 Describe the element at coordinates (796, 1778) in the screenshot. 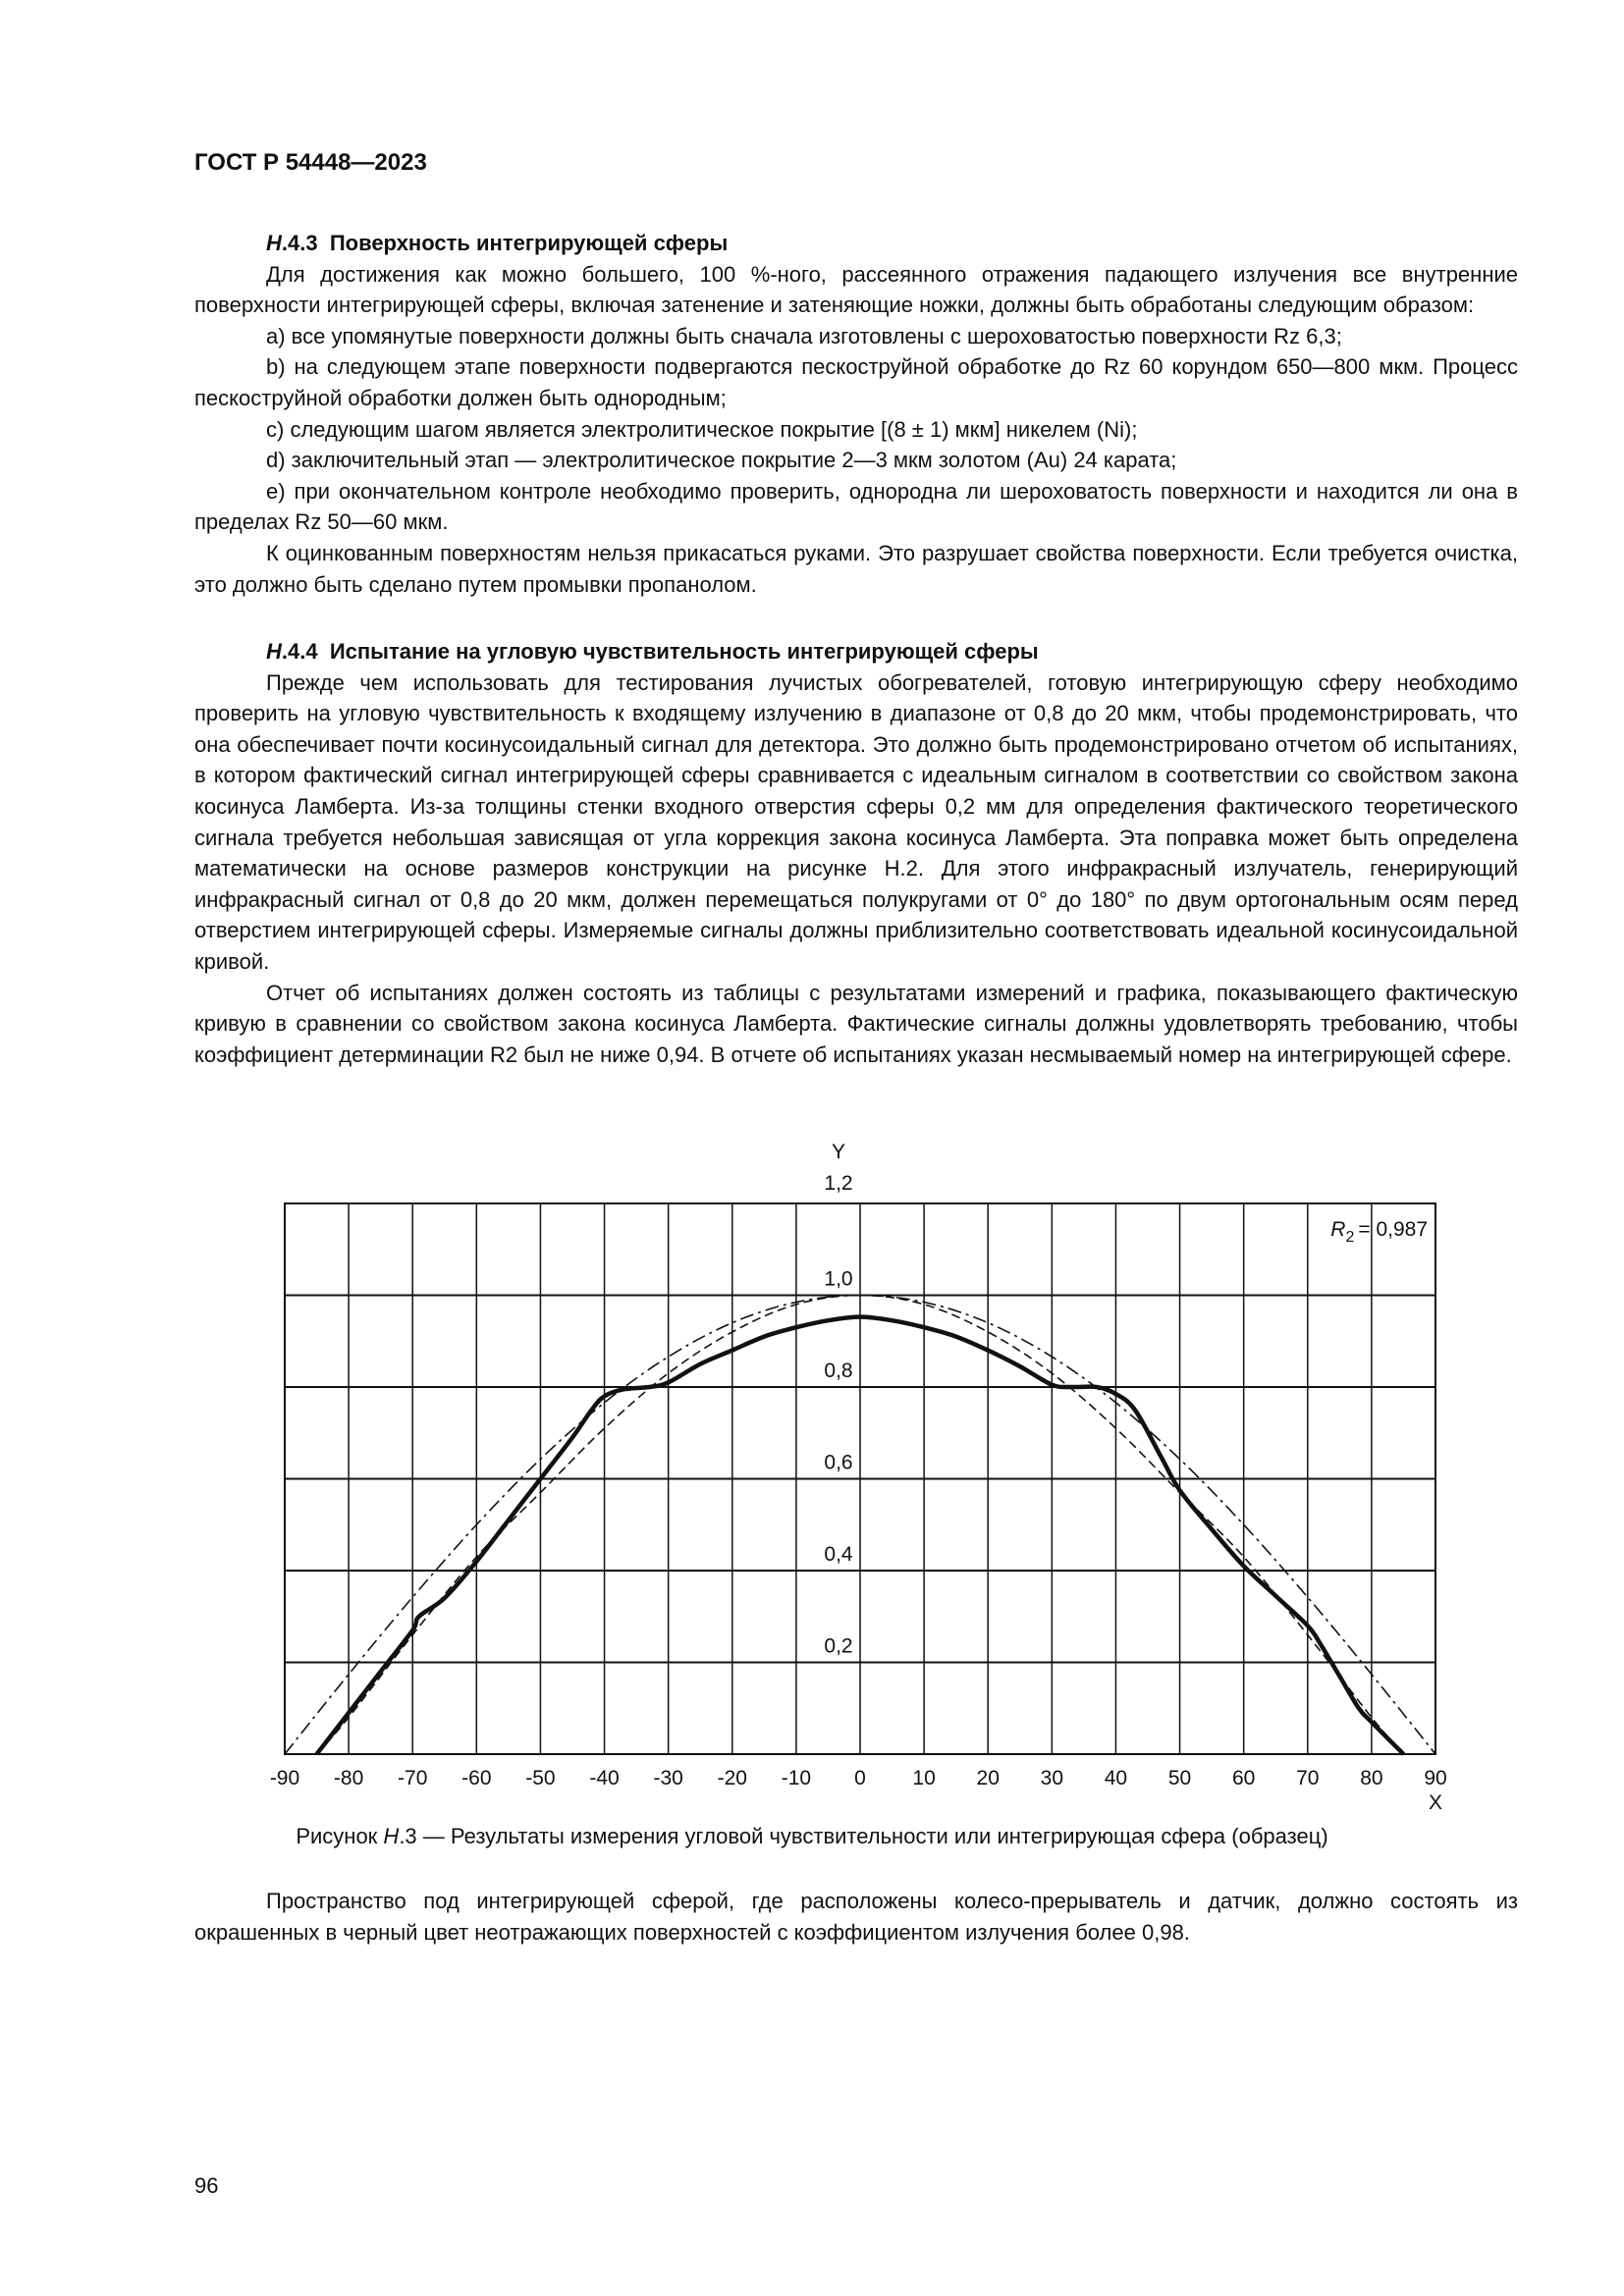

I see `x-tick-label: -10` at that location.